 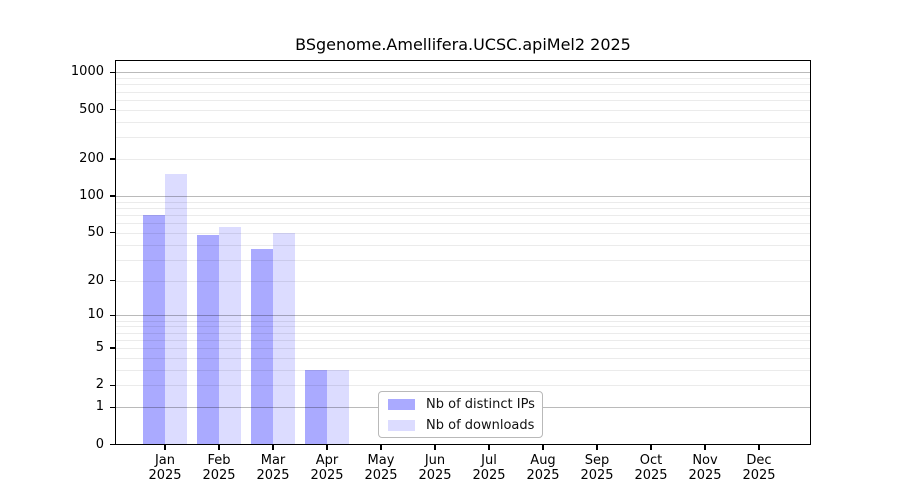 I want to click on legend-label: Nb of distinct IPs, so click(x=480, y=404).